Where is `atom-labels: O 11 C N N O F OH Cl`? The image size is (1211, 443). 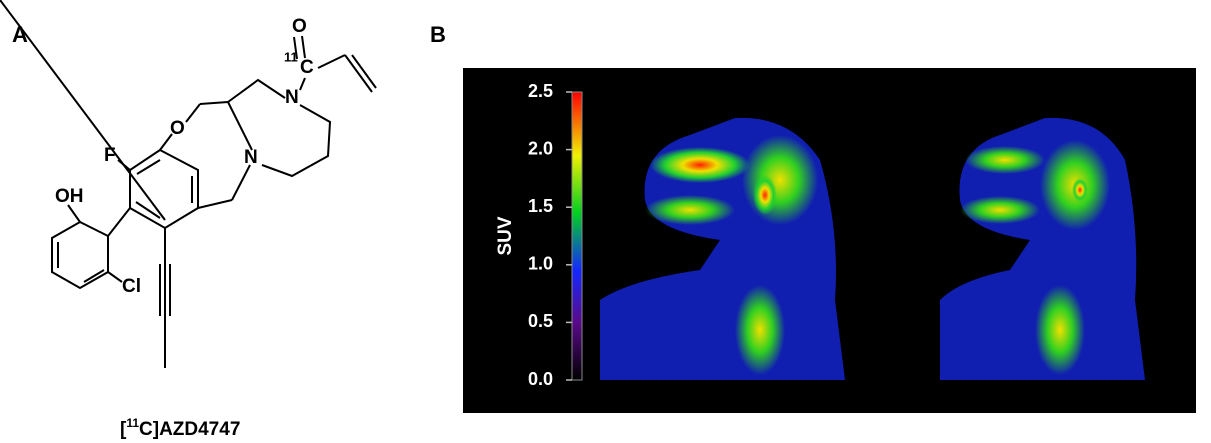 atom-labels: O 11 C N N O F OH Cl is located at coordinates (184, 156).